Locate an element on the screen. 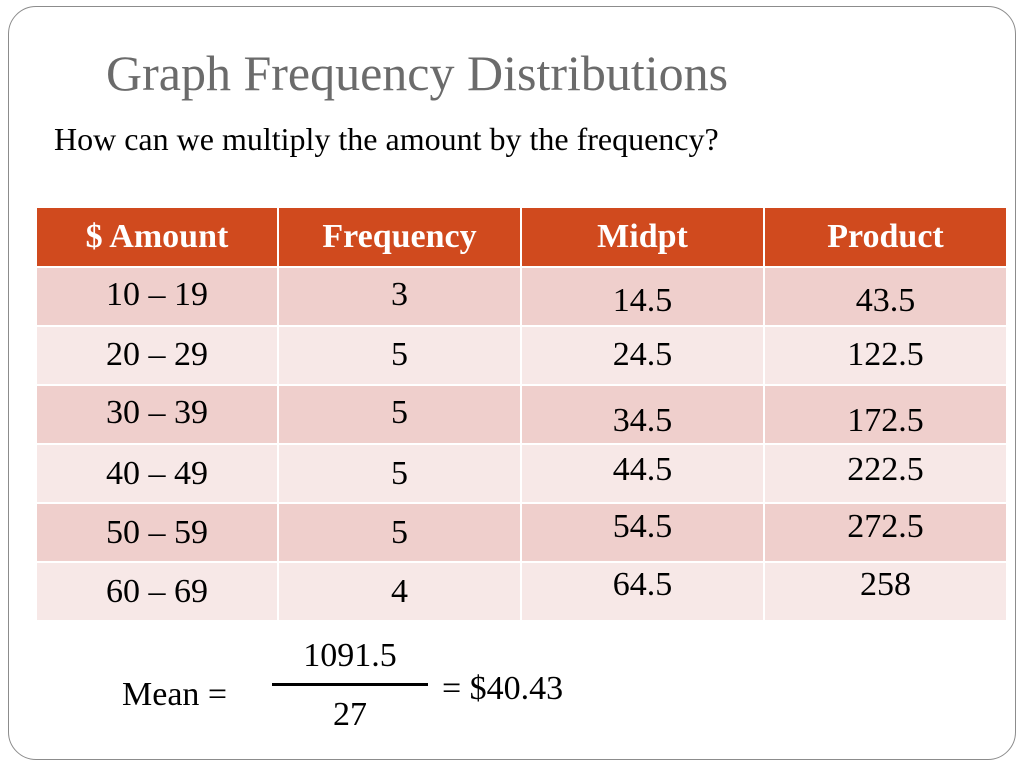  table-row: 50 – 59 5 54.5 272.5 is located at coordinates (521, 532).